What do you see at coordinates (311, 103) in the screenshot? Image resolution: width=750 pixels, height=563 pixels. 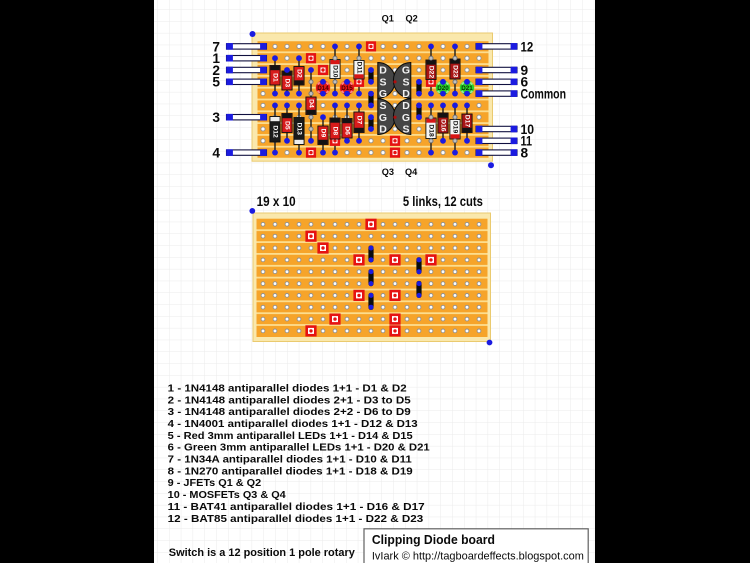 I see `svg-text: D4` at bounding box center [311, 103].